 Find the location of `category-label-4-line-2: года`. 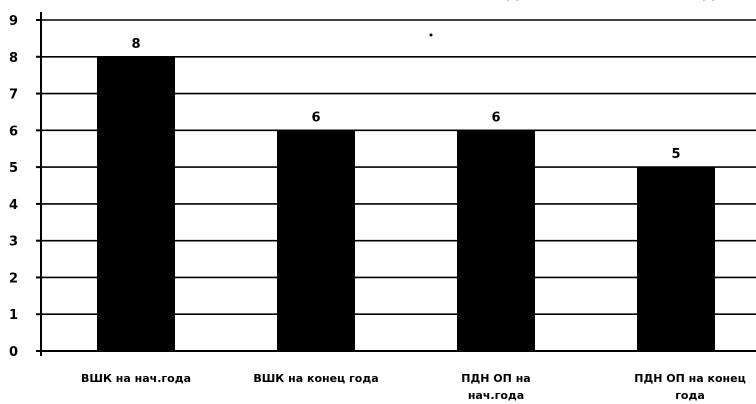

category-label-4-line-2: года is located at coordinates (690, 395).